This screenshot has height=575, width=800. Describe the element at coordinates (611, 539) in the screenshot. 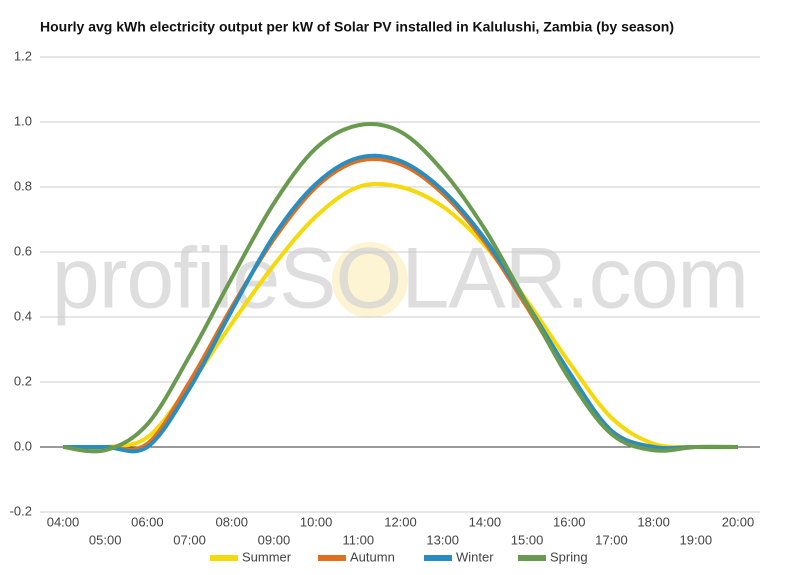

I see `x-tick-label: 17:00` at that location.